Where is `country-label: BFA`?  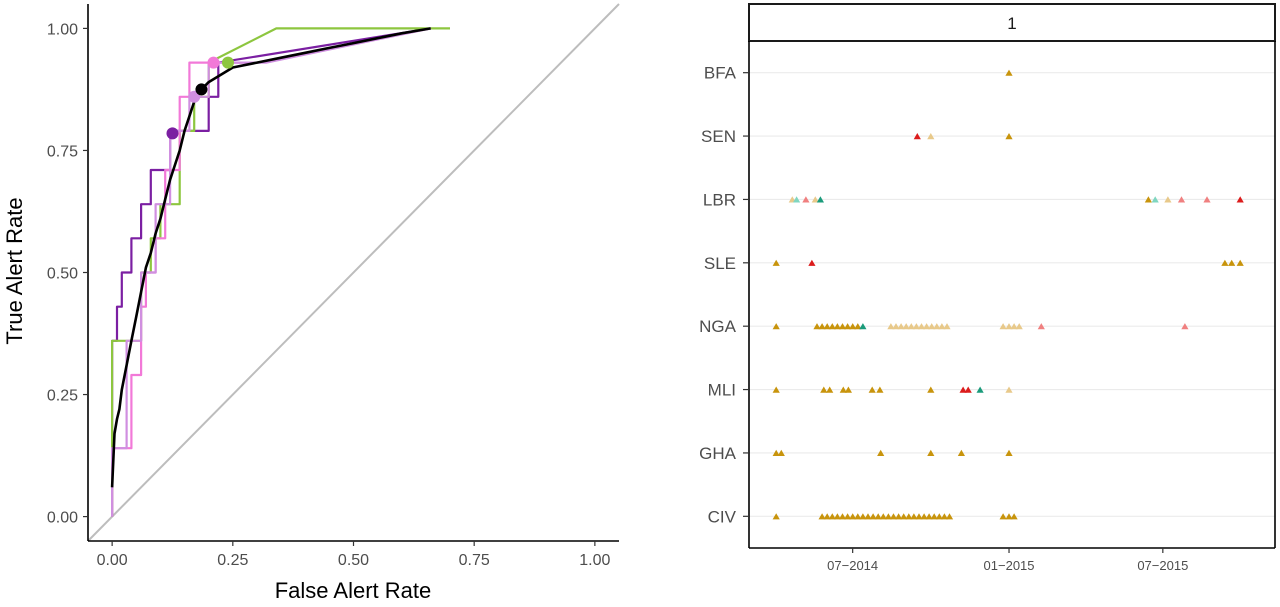
country-label: BFA is located at coordinates (720, 73).